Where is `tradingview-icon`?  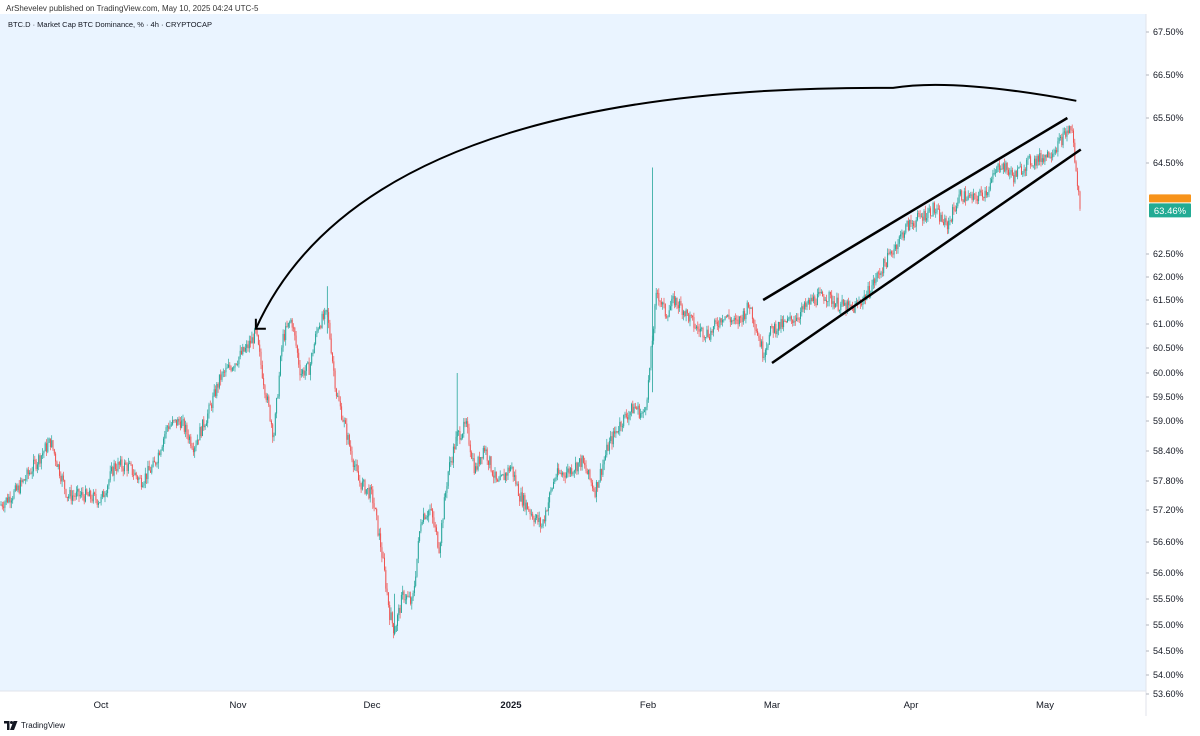
tradingview-icon is located at coordinates (11, 725).